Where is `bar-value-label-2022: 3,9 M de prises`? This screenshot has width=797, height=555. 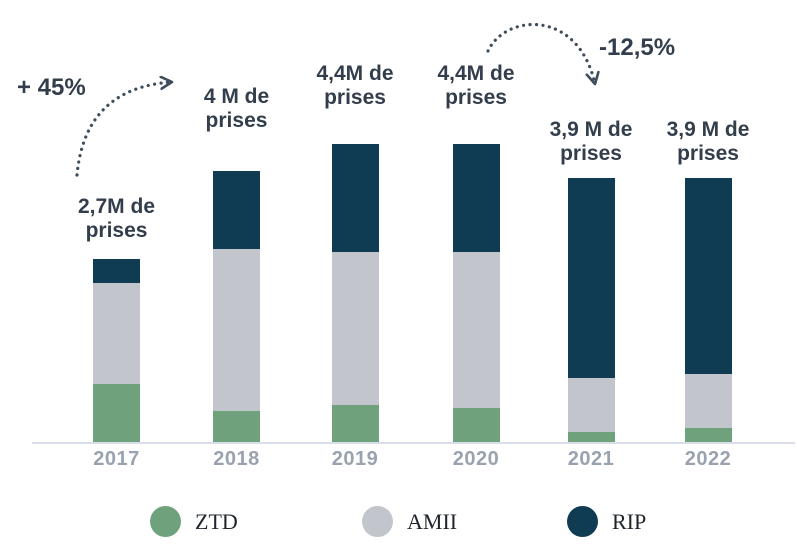
bar-value-label-2022: 3,9 M de prises is located at coordinates (708, 141).